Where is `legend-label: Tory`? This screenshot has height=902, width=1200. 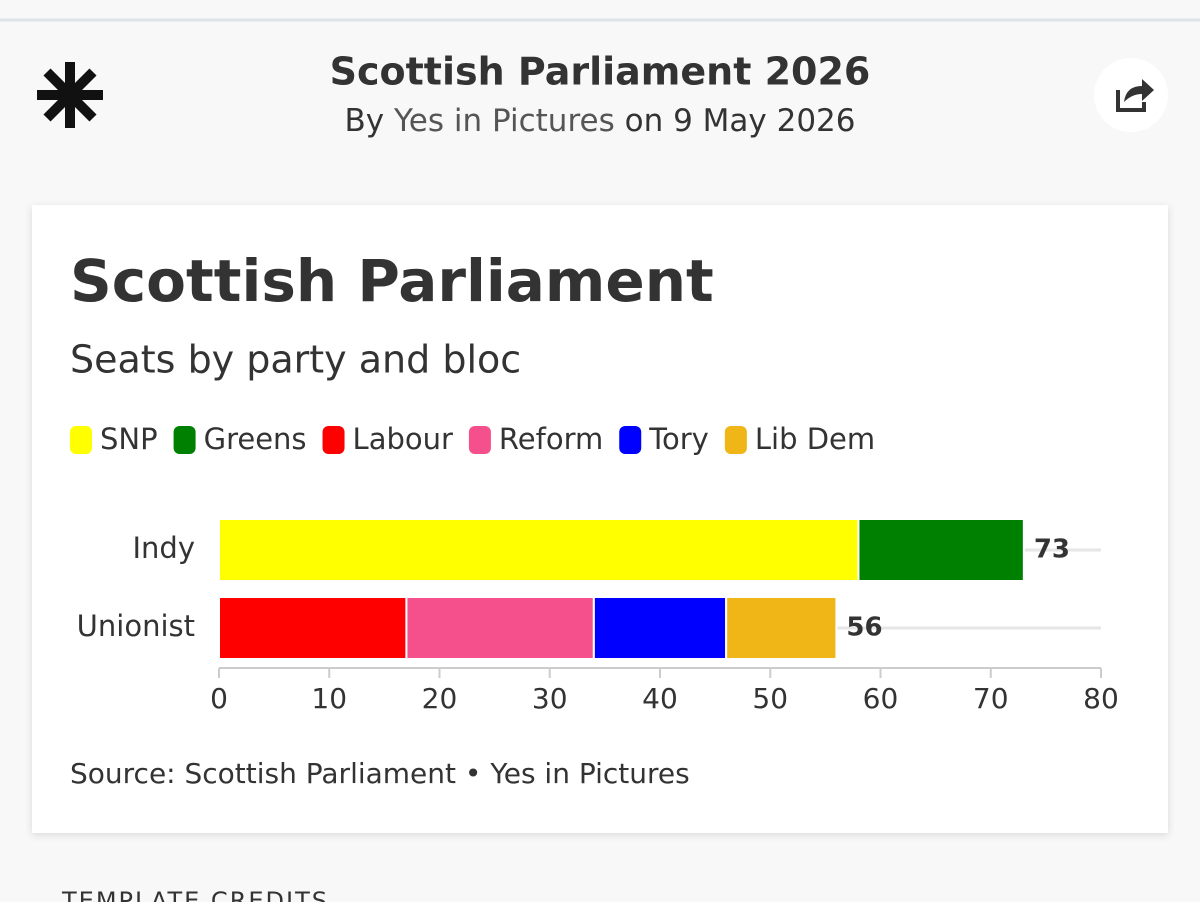 legend-label: Tory is located at coordinates (678, 439).